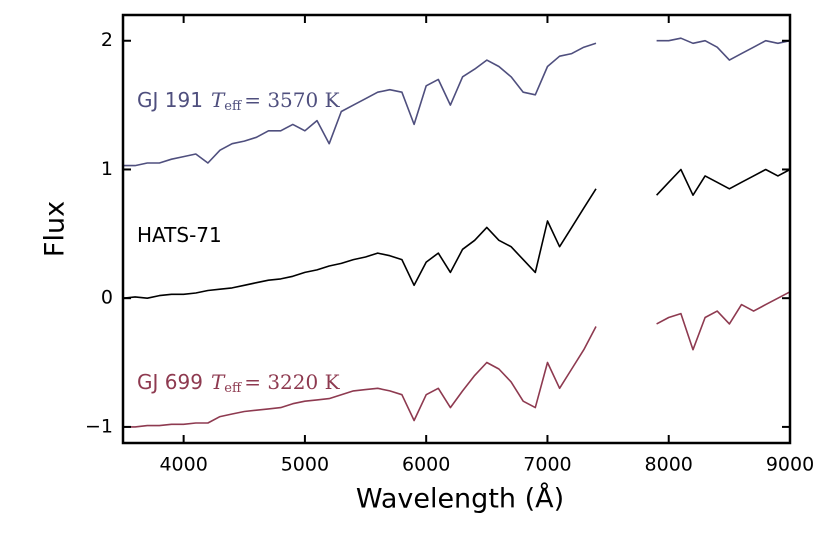 The height and width of the screenshot is (554, 830). I want to click on x-tick-label: 7000, so click(547, 465).